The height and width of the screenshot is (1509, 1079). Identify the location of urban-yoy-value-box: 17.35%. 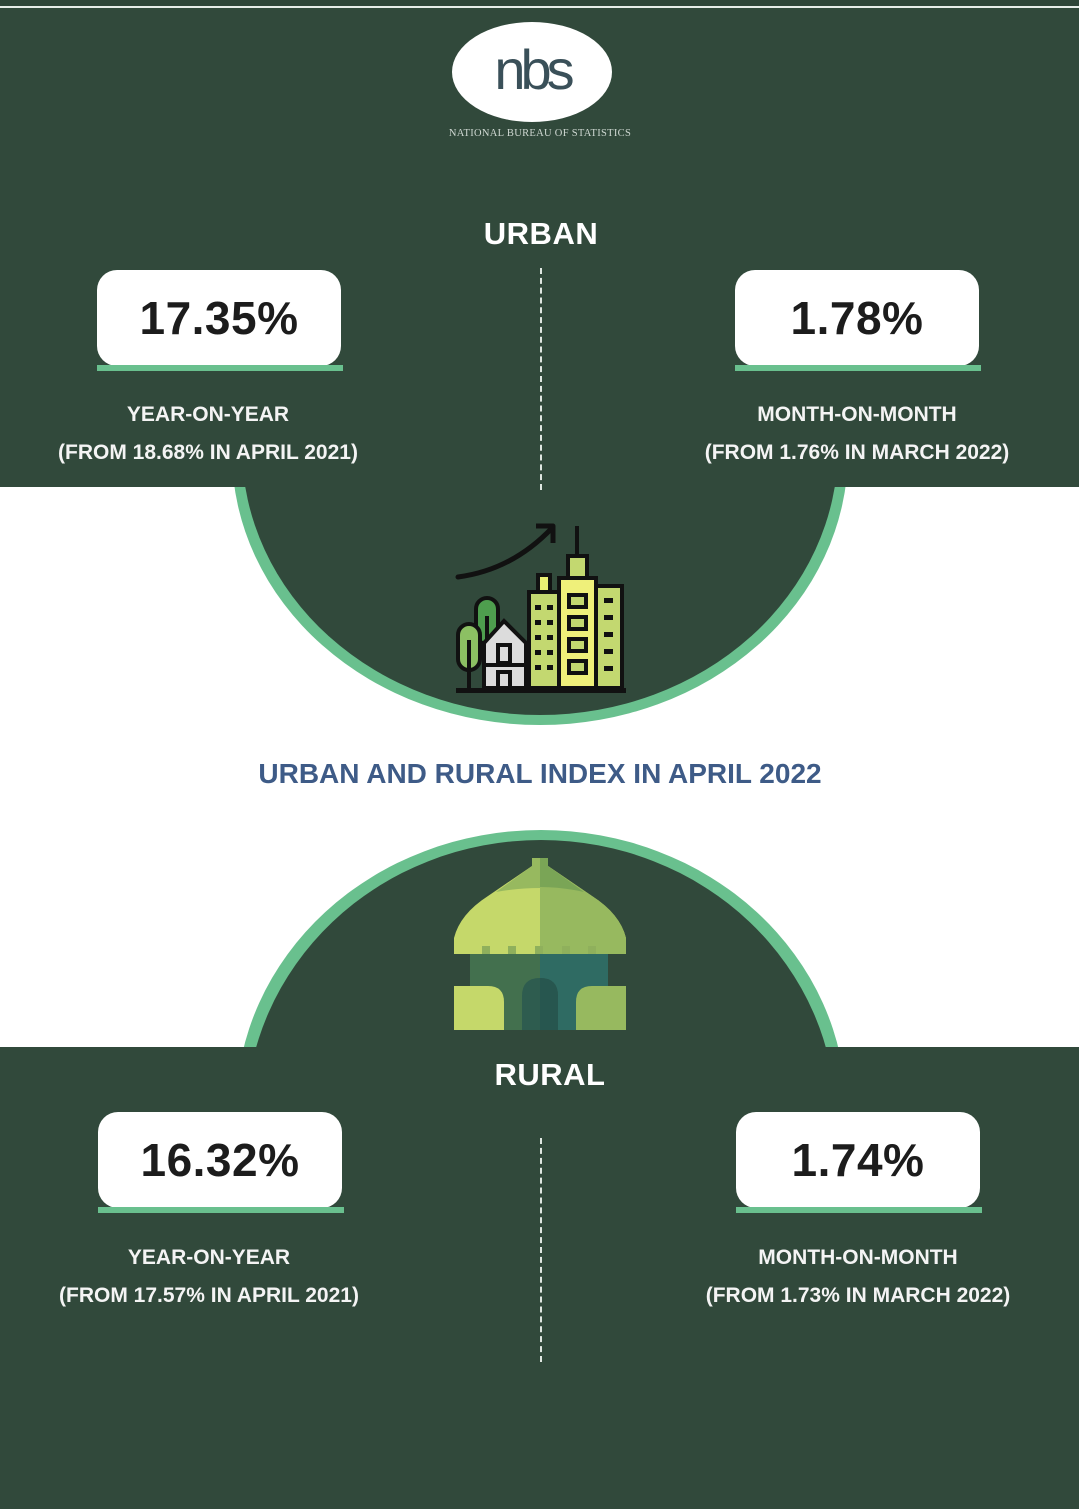
(219, 318).